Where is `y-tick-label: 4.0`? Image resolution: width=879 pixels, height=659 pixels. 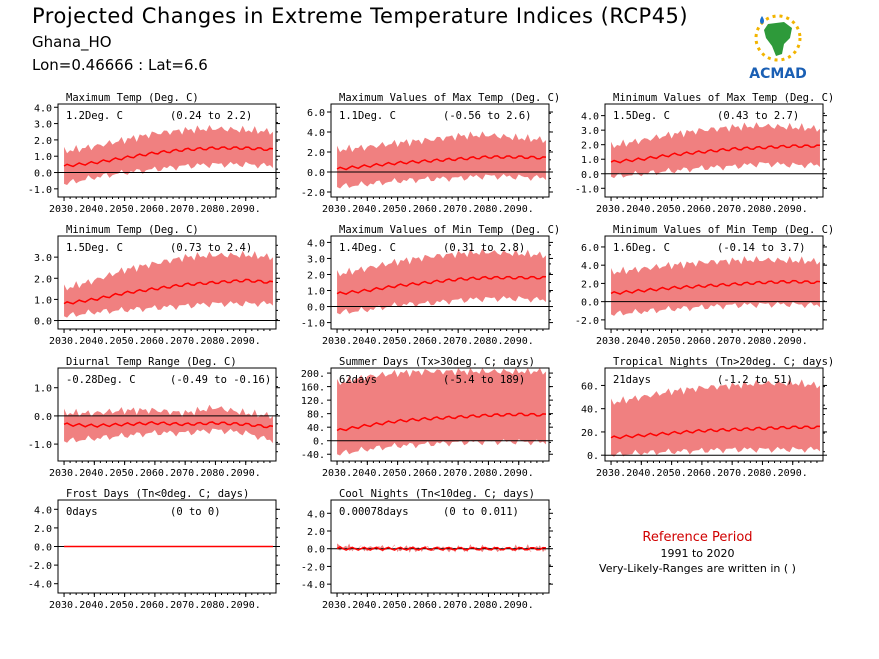 y-tick-label: 4.0 is located at coordinates (43, 108).